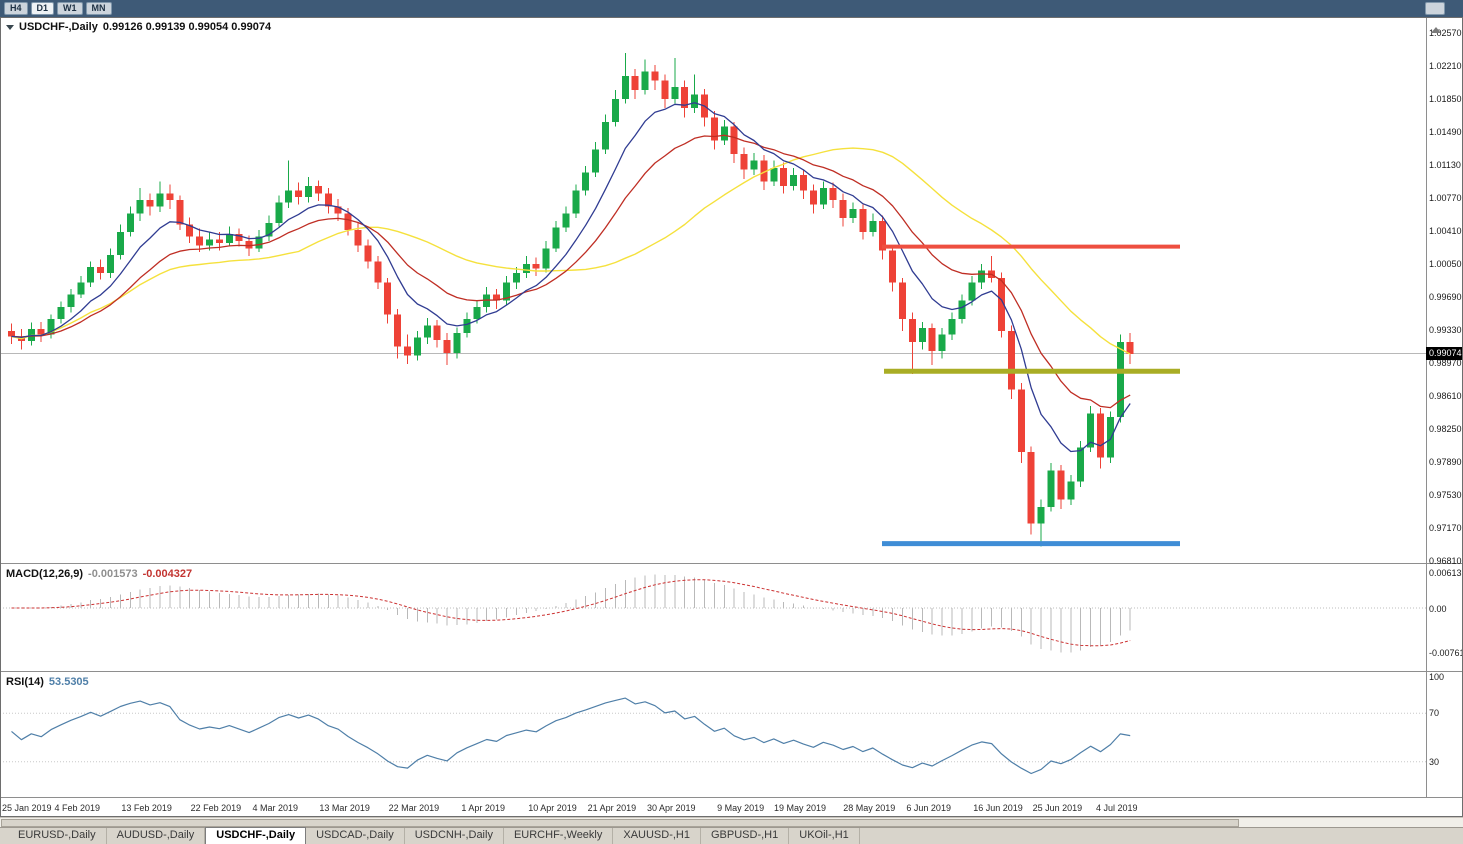 The width and height of the screenshot is (1463, 844). I want to click on date-label: 22 Feb 2019, so click(216, 808).